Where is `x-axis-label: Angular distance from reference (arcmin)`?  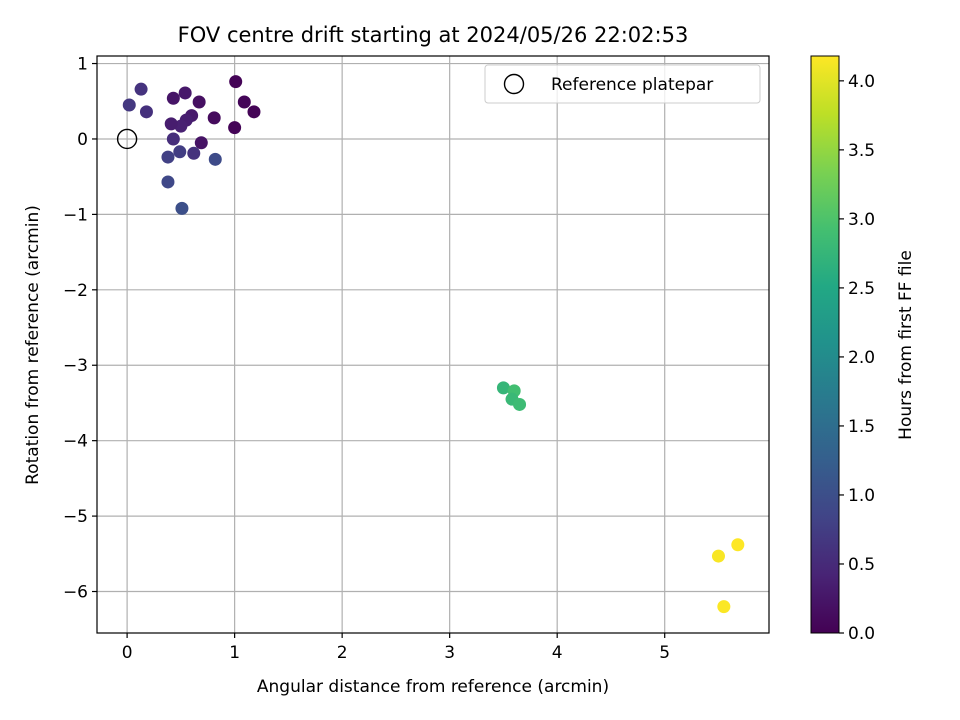
x-axis-label: Angular distance from reference (arcmin) is located at coordinates (433, 687).